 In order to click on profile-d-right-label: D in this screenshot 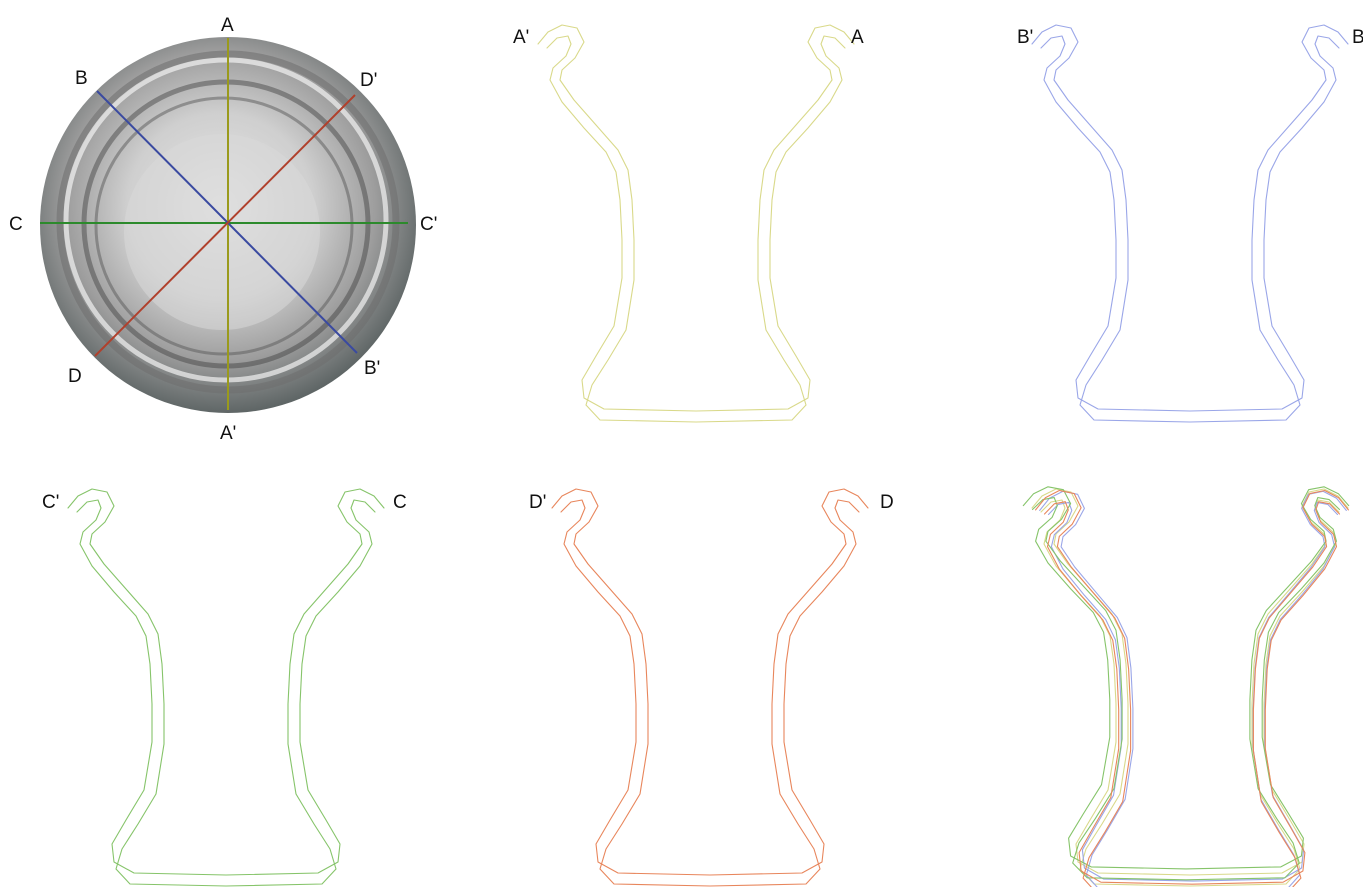, I will do `click(887, 502)`.